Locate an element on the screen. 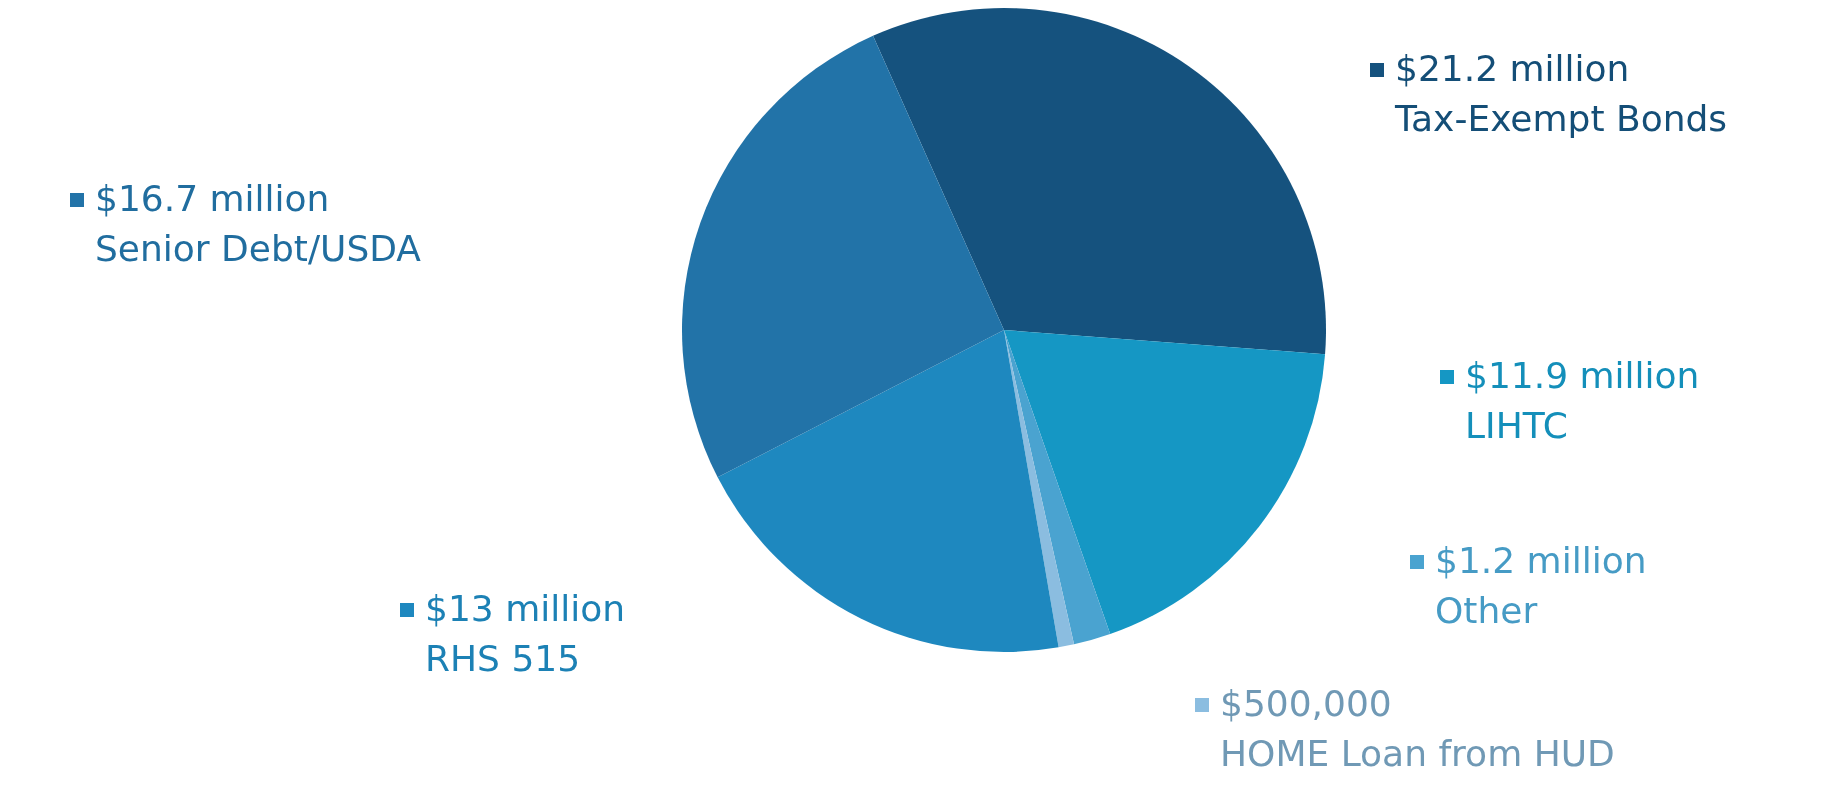 This screenshot has height=790, width=1827. data-label: $11.9 million is located at coordinates (1582, 375).